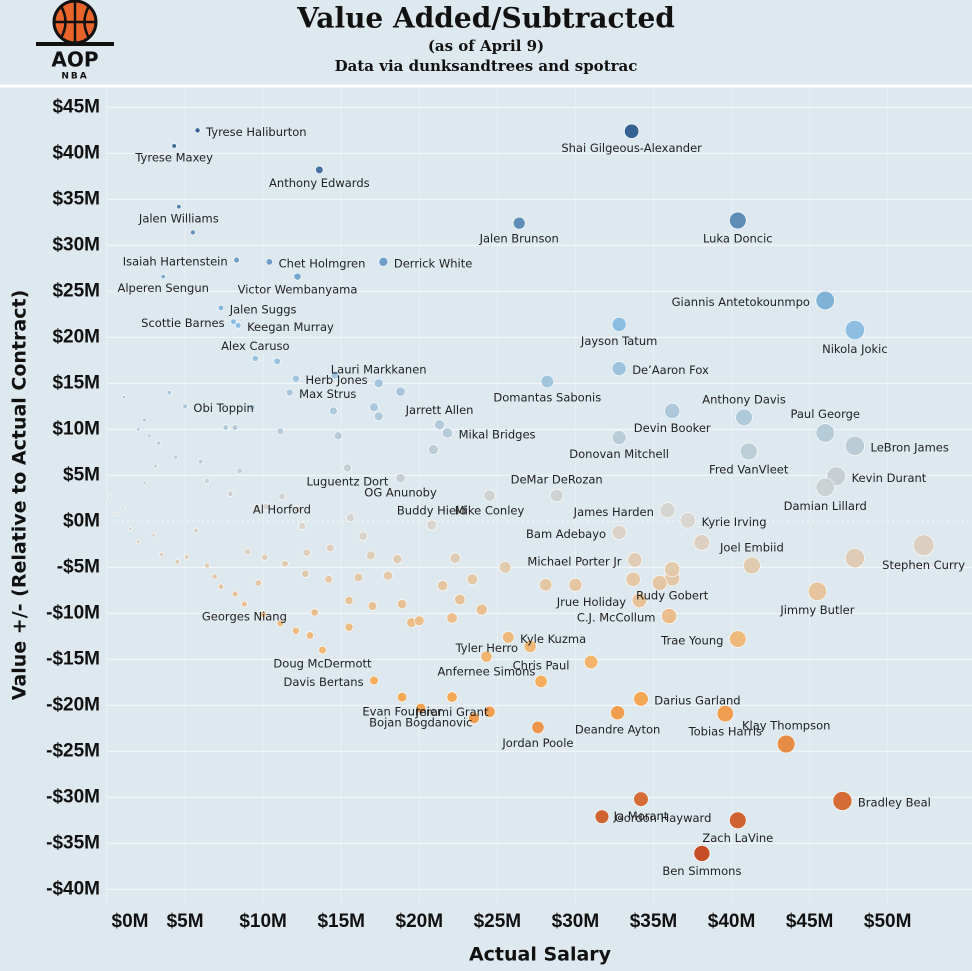 This screenshot has width=972, height=971. Describe the element at coordinates (162, 288) in the screenshot. I see `player-label: Alperen Sengun` at that location.